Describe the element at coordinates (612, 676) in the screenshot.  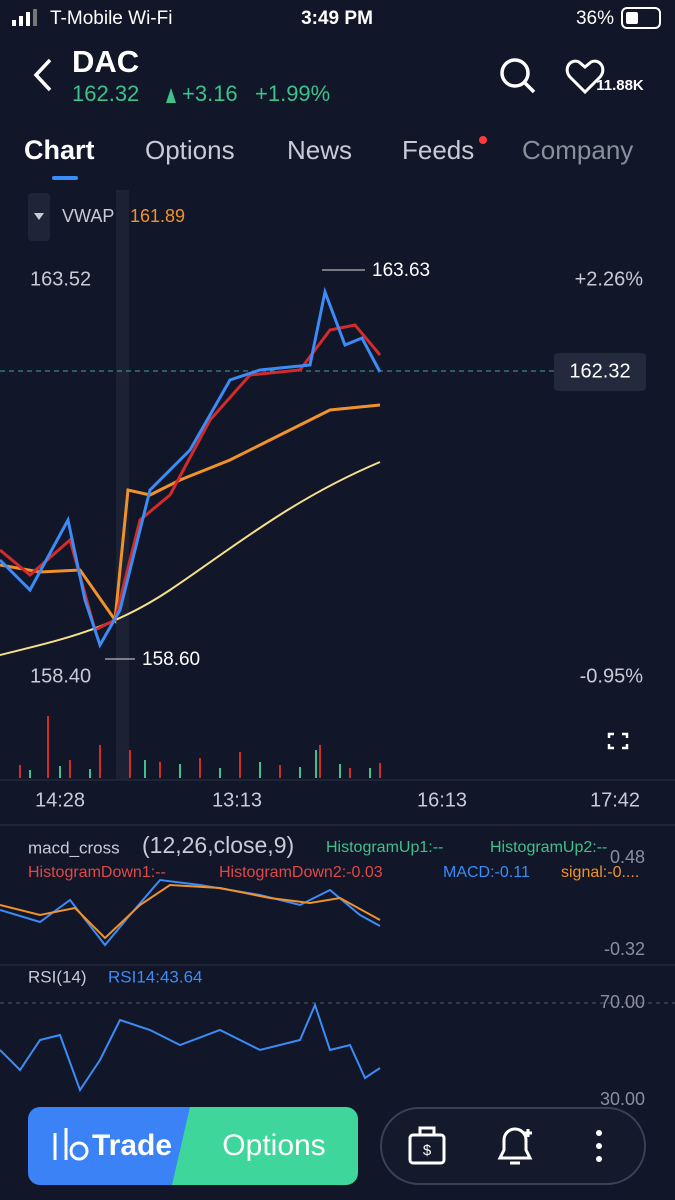
I see `low-pct: -0.95%` at that location.